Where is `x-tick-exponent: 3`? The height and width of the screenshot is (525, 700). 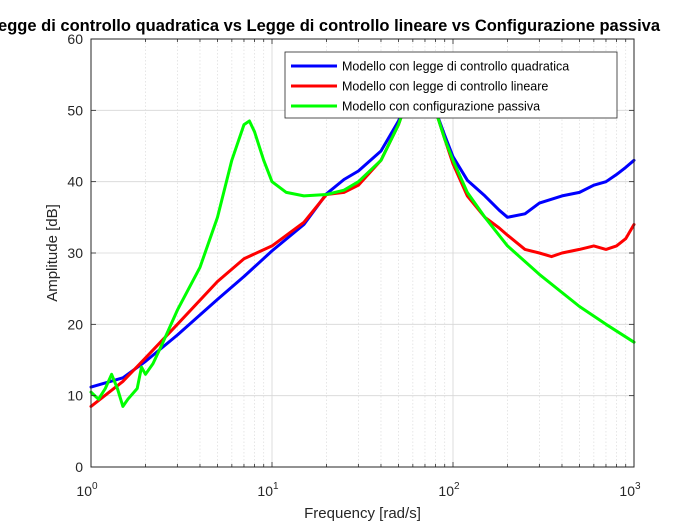 x-tick-exponent: 3 is located at coordinates (638, 486).